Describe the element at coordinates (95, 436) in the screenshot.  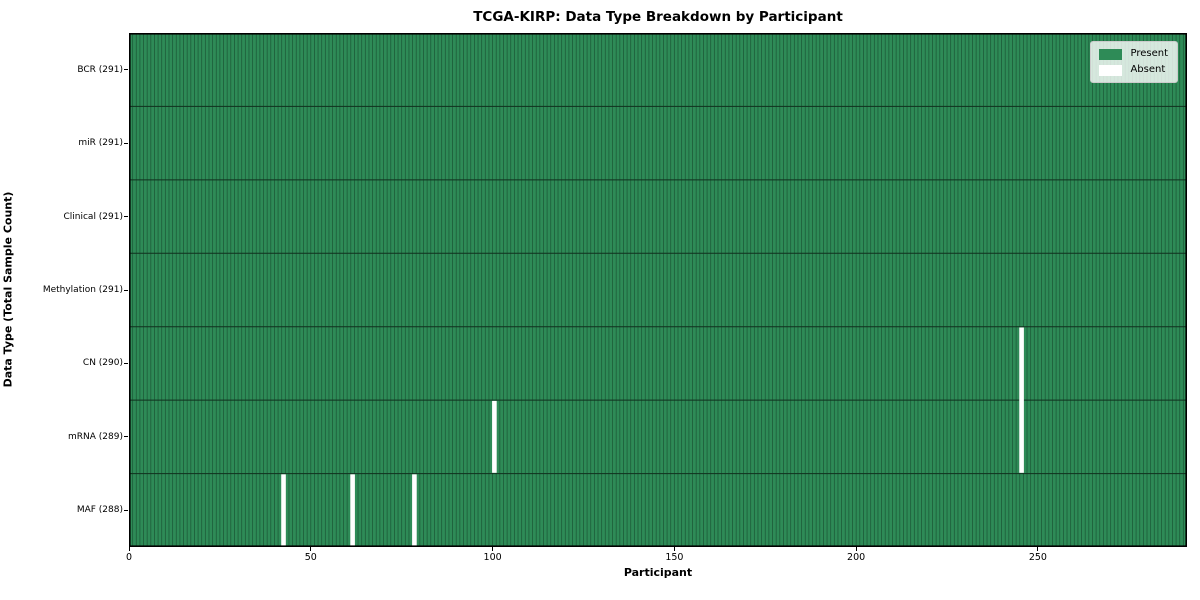
I see `y-tick-label: mRNA (289)` at that location.